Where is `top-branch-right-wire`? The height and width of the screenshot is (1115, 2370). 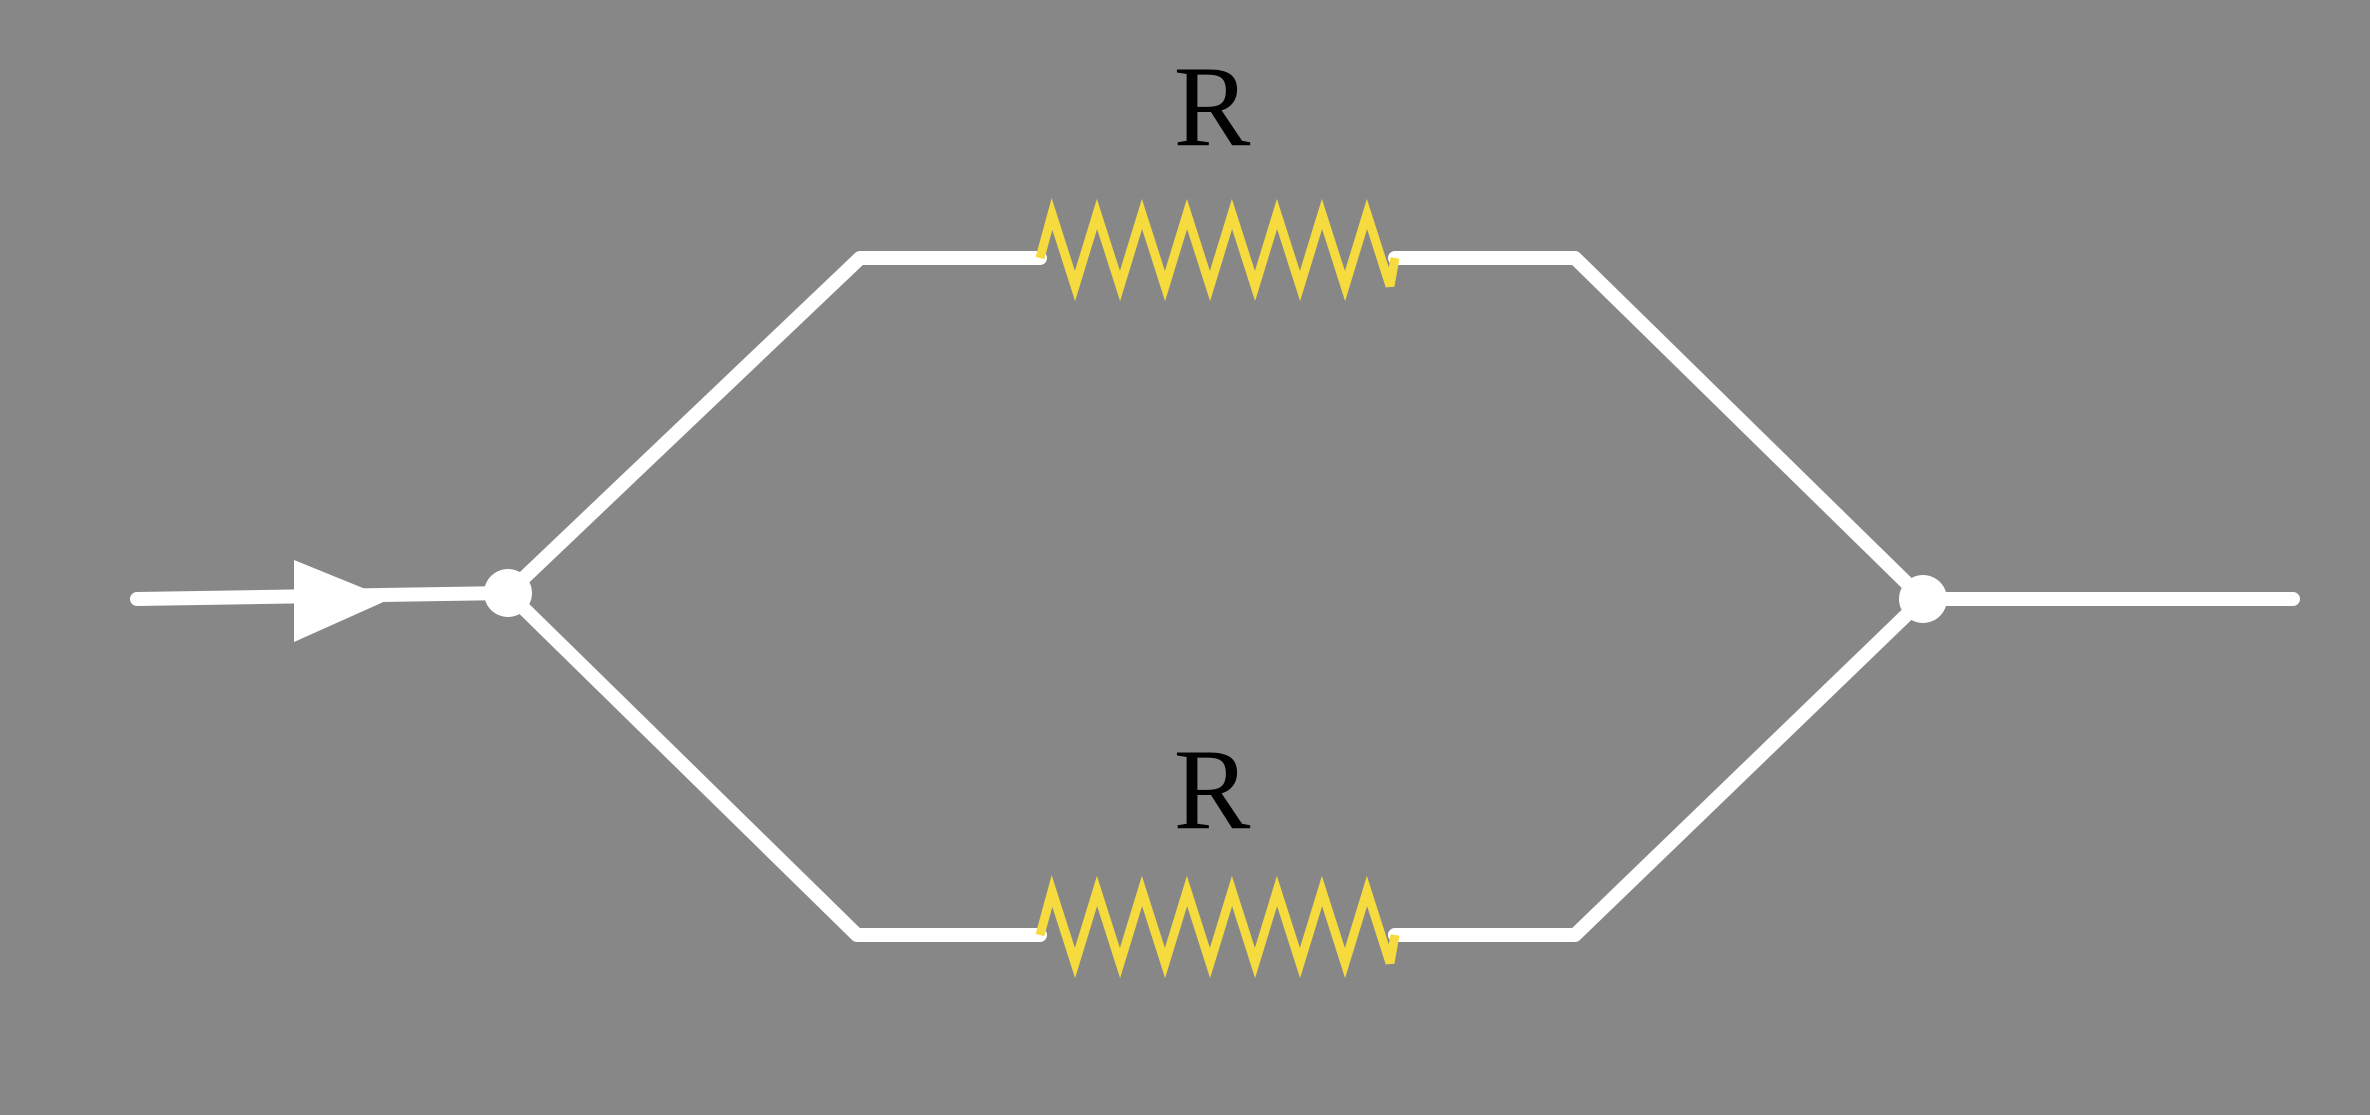
top-branch-right-wire is located at coordinates (1659, 428).